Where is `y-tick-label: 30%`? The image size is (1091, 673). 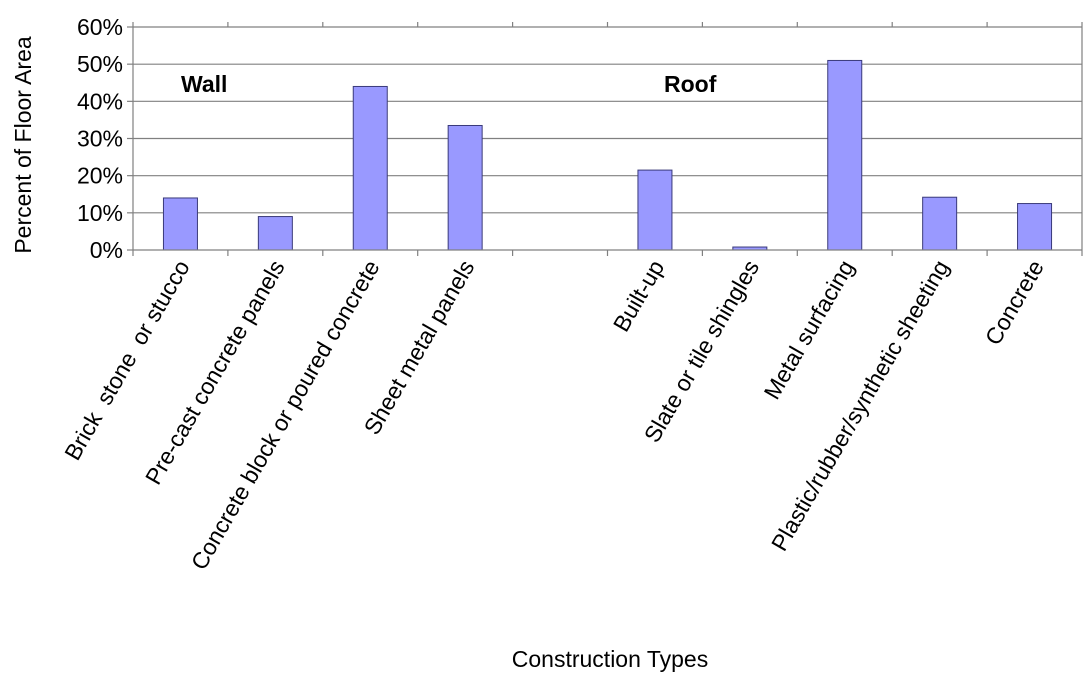 y-tick-label: 30% is located at coordinates (100, 139).